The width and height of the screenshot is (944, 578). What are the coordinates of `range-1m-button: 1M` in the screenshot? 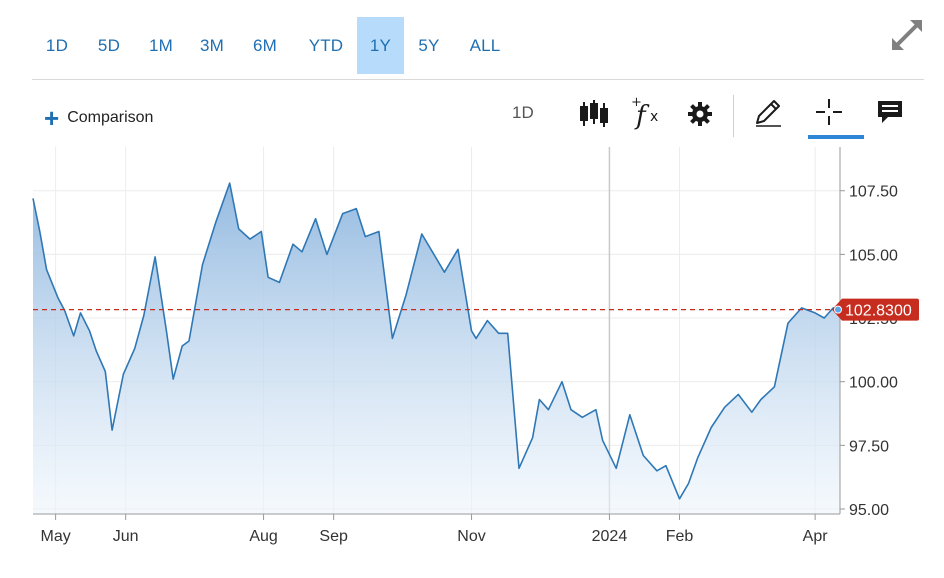 It's located at (161, 45).